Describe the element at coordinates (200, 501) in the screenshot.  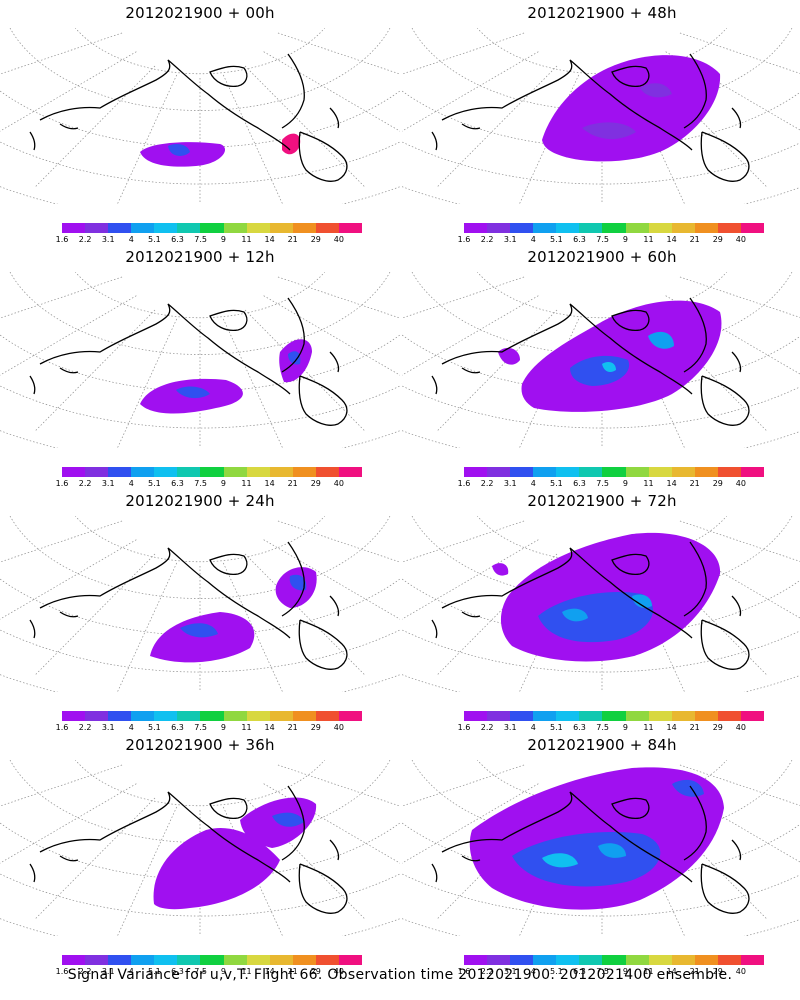
I see `panel-title: 2012021900 + 24h` at that location.